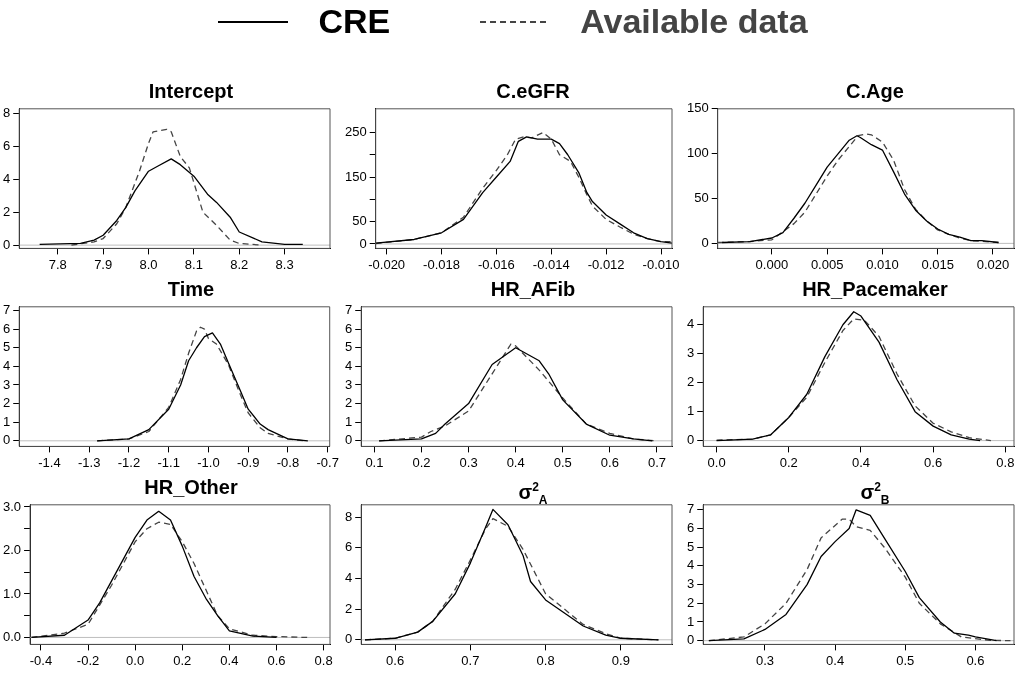 This screenshot has height=683, width=1026. Describe the element at coordinates (875, 289) in the screenshot. I see `chart-title: HR_Pacemaker` at that location.